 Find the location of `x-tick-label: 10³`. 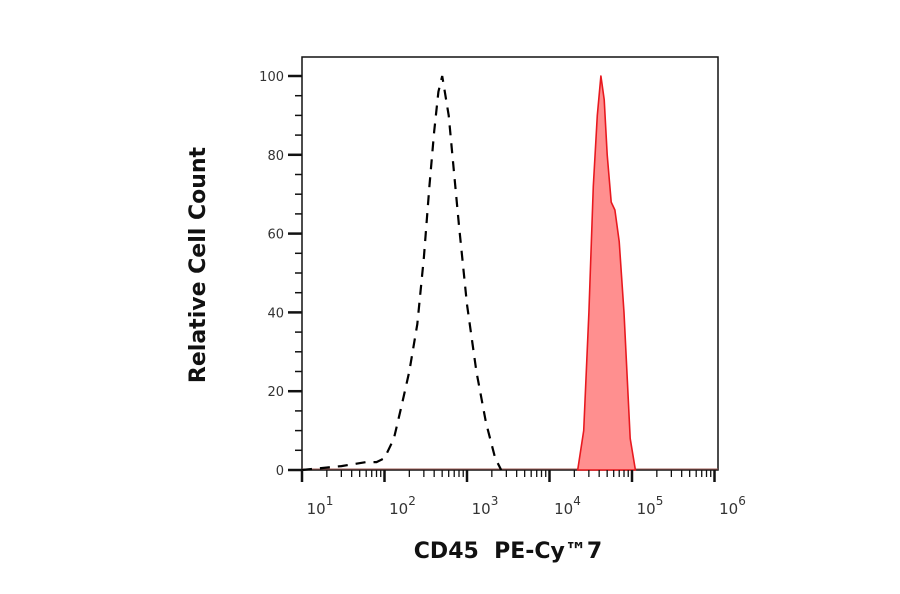

x-tick-label: 10³ is located at coordinates (485, 506).